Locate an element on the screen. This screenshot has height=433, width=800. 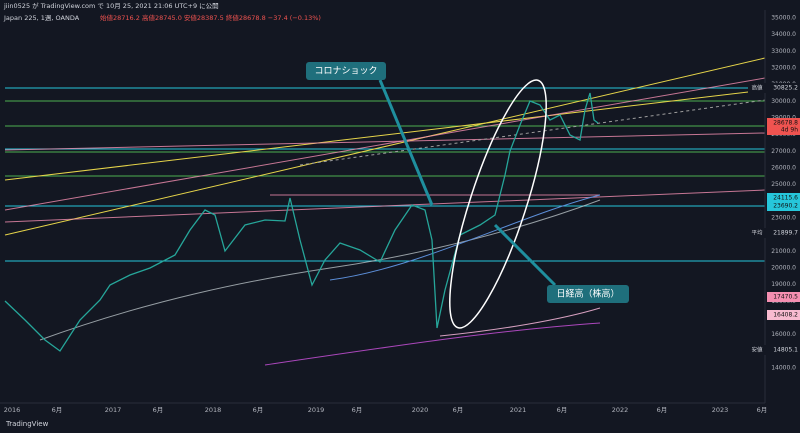
time-tick: 2019 is located at coordinates (316, 410).